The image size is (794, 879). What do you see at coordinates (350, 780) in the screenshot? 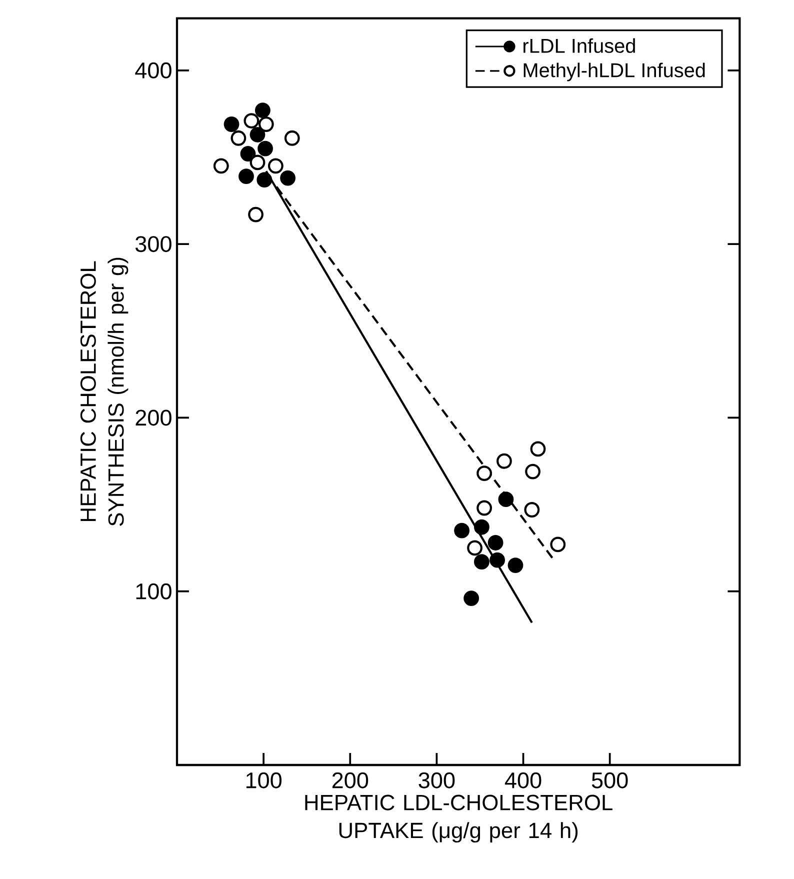
I see `x-tick-label: 200` at bounding box center [350, 780].